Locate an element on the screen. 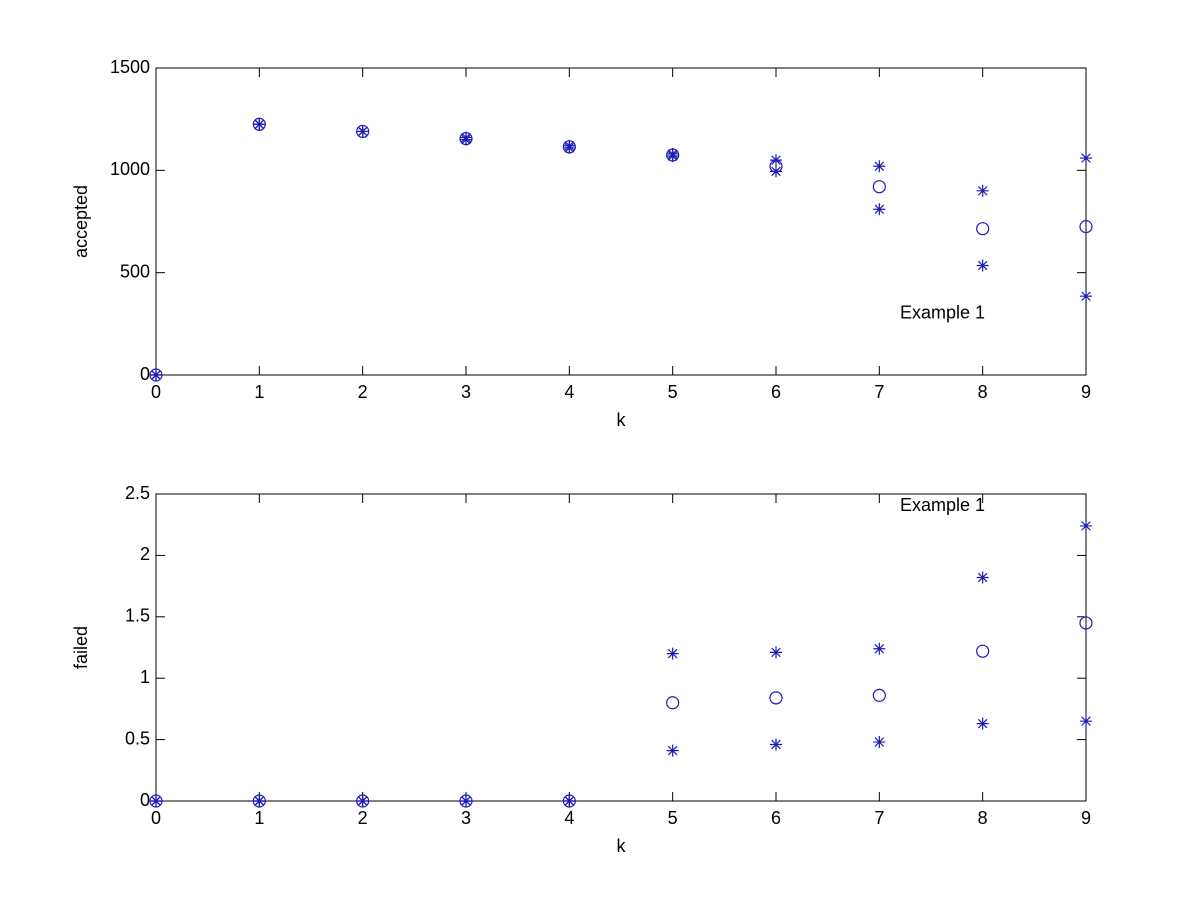 Image resolution: width=1200 pixels, height=900 pixels. y-tick-label: 0.5 is located at coordinates (137, 738).